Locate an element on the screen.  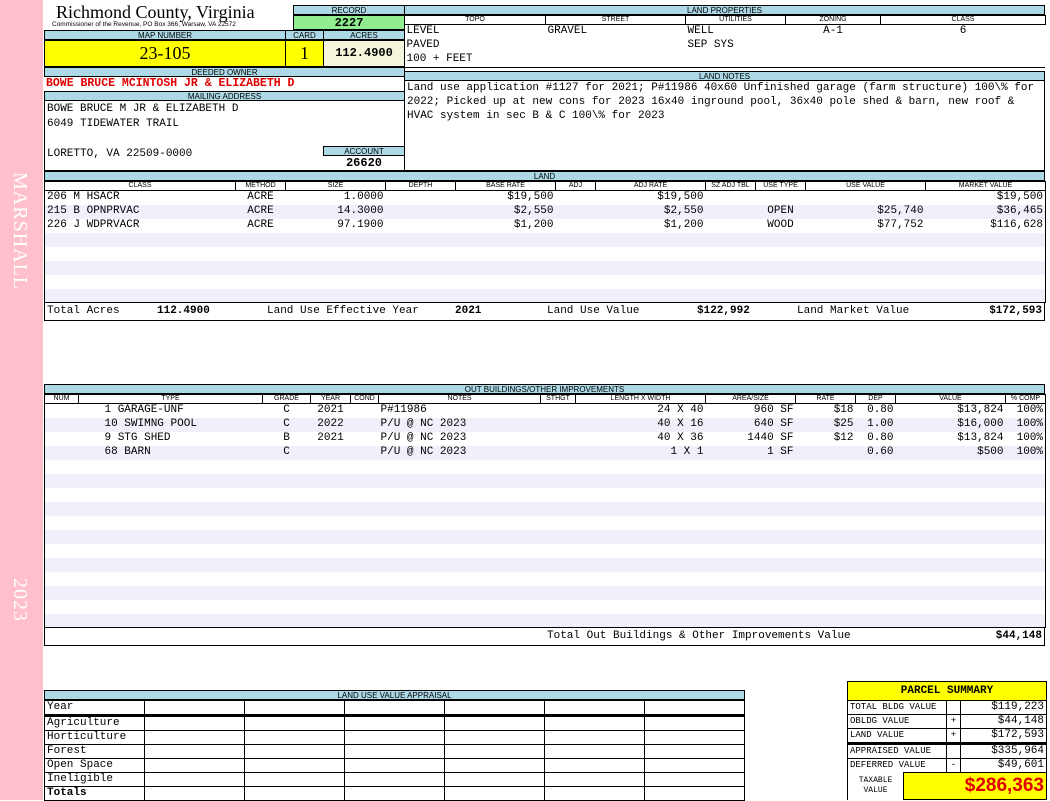
cell: $18 is located at coordinates (843, 410).